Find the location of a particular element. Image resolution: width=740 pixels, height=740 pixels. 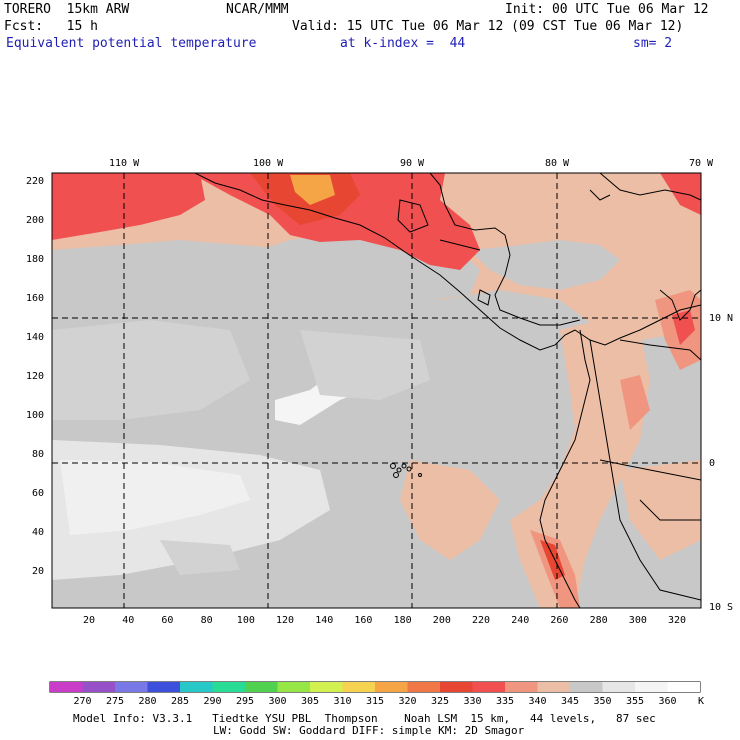

x-tick-label: 160 is located at coordinates (363, 620).